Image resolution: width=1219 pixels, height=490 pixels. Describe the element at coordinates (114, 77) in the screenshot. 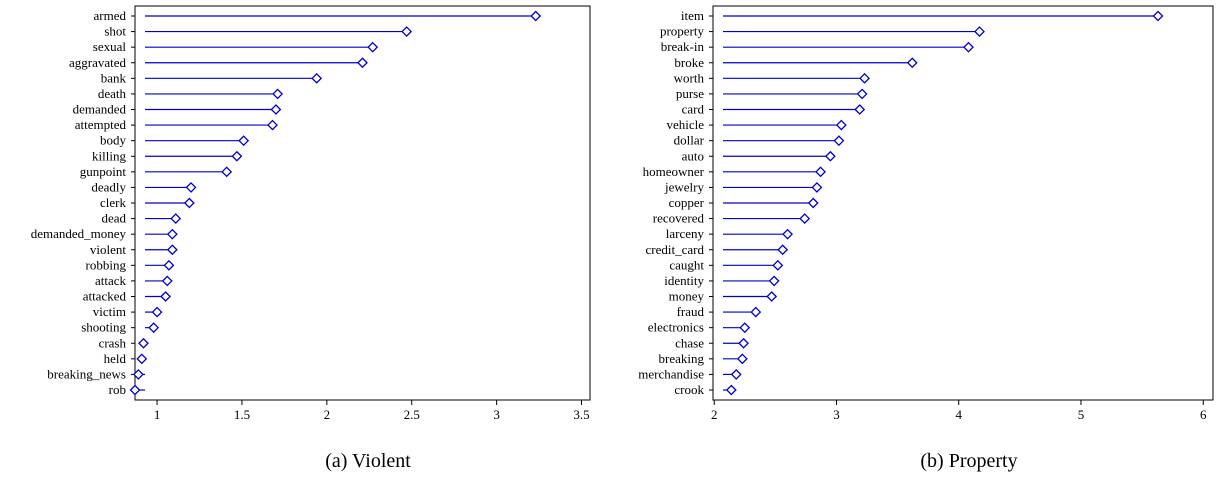

I see `category-label: bank` at that location.